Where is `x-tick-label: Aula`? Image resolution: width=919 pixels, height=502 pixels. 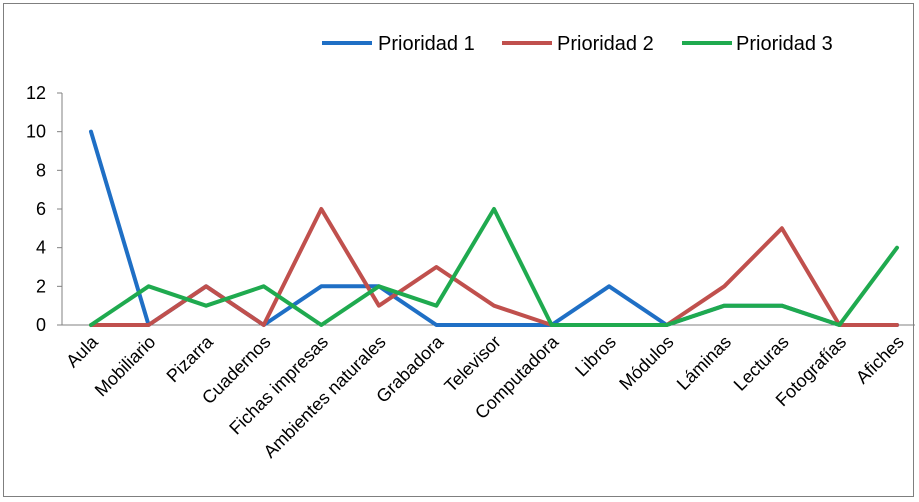
x-tick-label: Aula is located at coordinates (82, 351).